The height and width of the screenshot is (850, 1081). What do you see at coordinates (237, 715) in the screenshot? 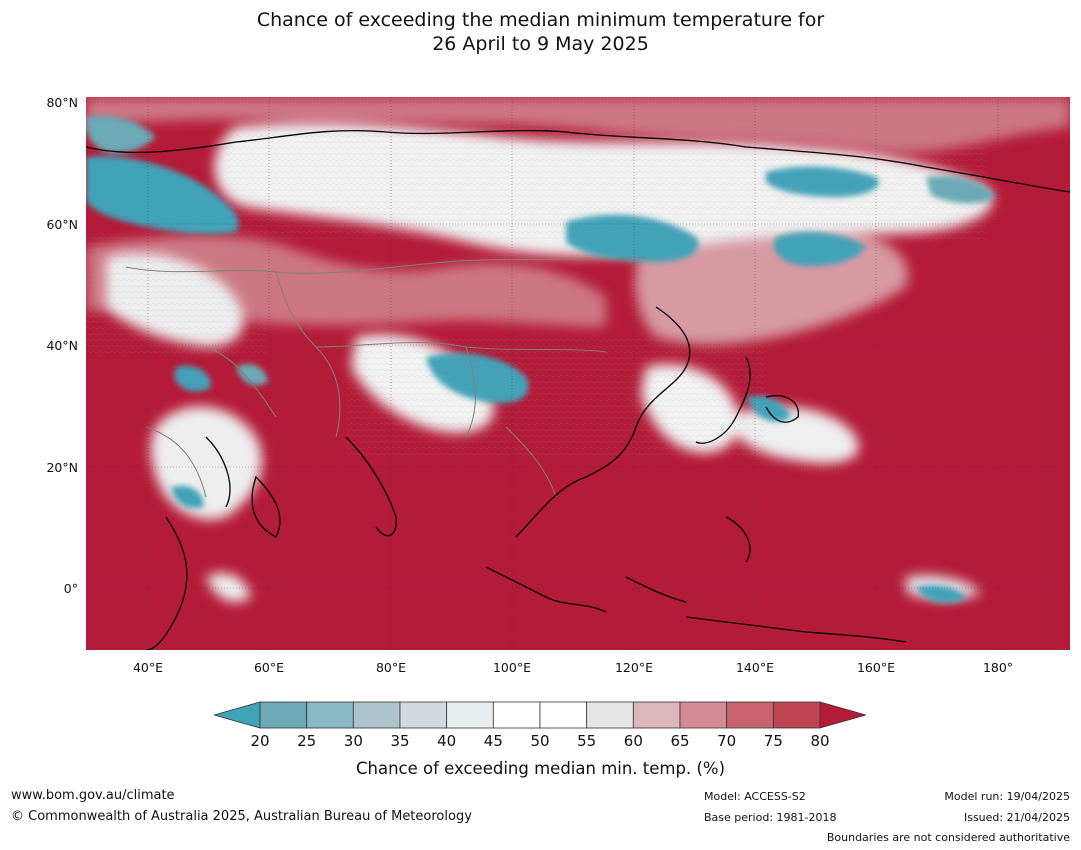
I see `colorbar-extend-low` at bounding box center [237, 715].